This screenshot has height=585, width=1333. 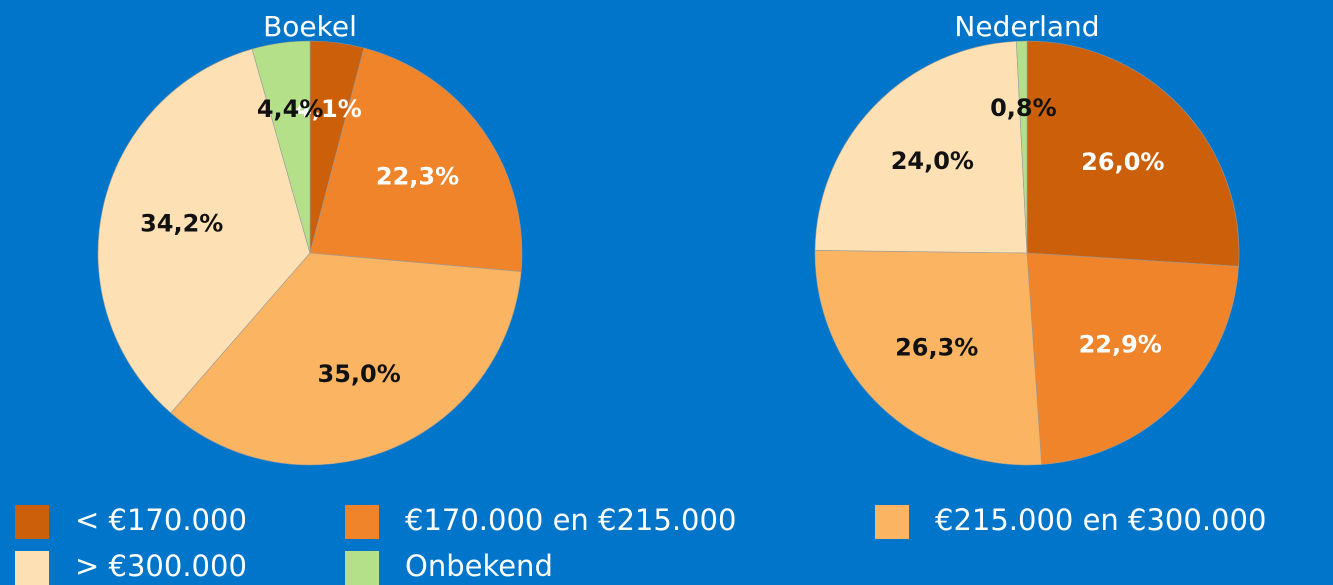 I want to click on data-label: 4,4%, so click(x=290, y=109).